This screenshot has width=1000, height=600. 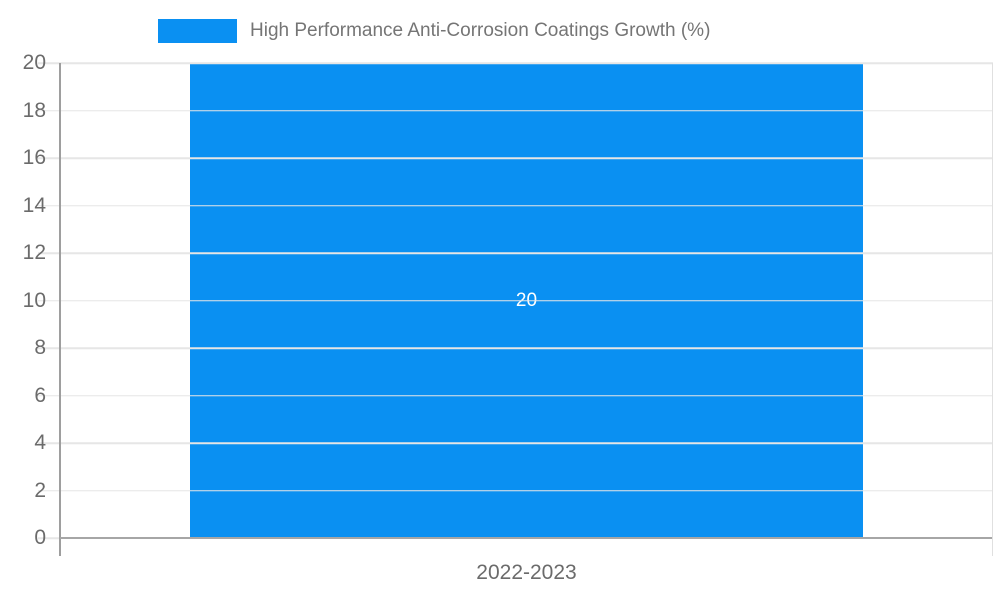 I want to click on y-tick-label: 20, so click(x=34, y=62).